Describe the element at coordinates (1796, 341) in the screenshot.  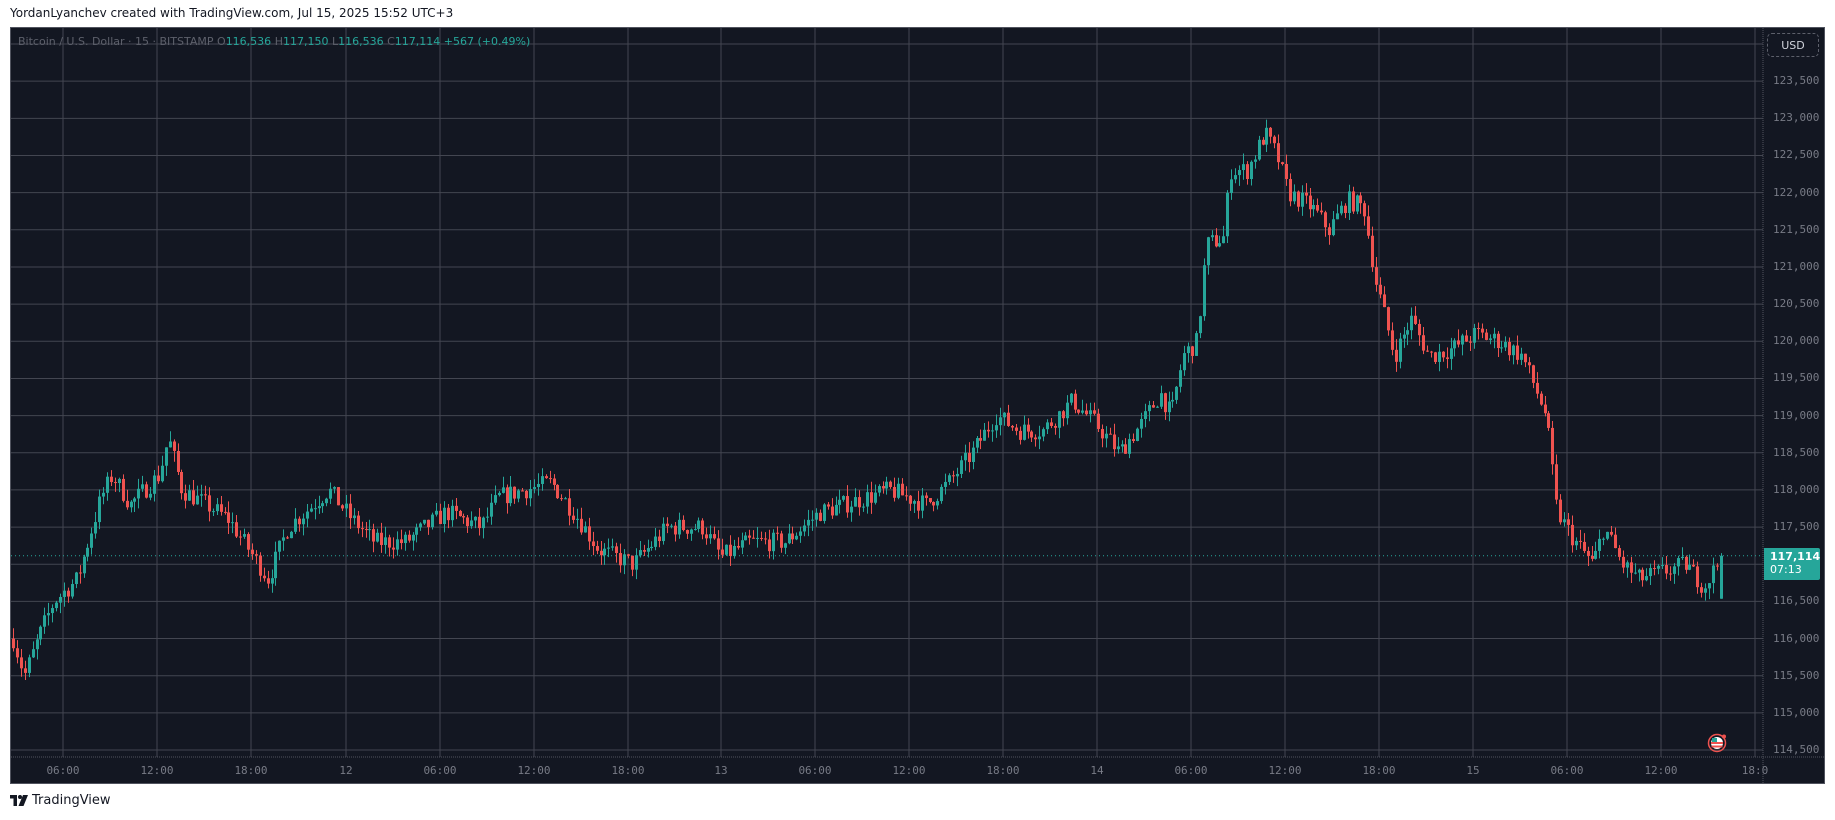
I see `price-tick-label: 120,000` at that location.